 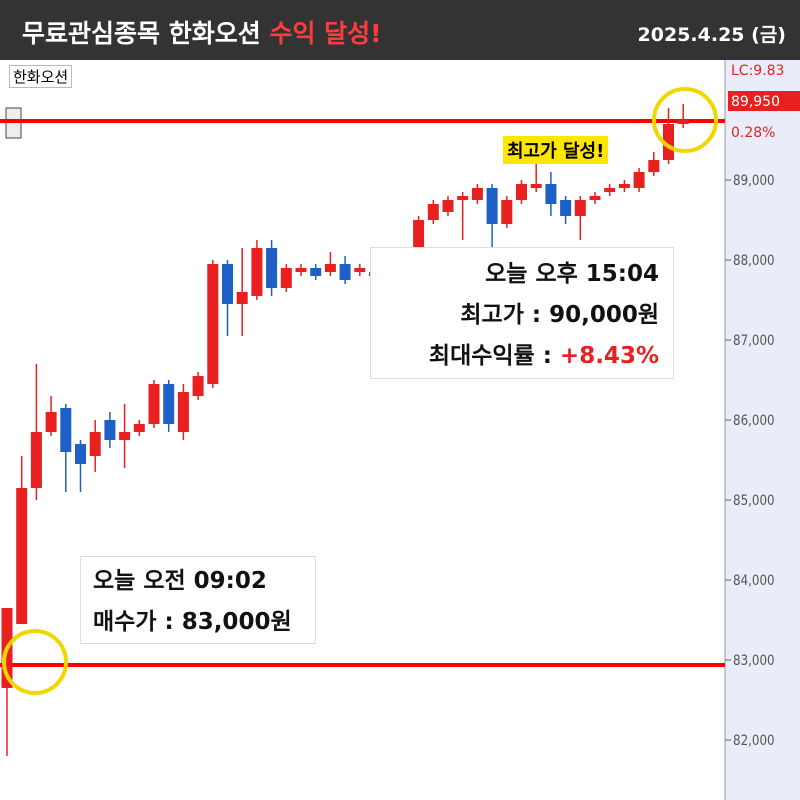 I want to click on sell-high: 최고가 : 90,000원, so click(x=559, y=315).